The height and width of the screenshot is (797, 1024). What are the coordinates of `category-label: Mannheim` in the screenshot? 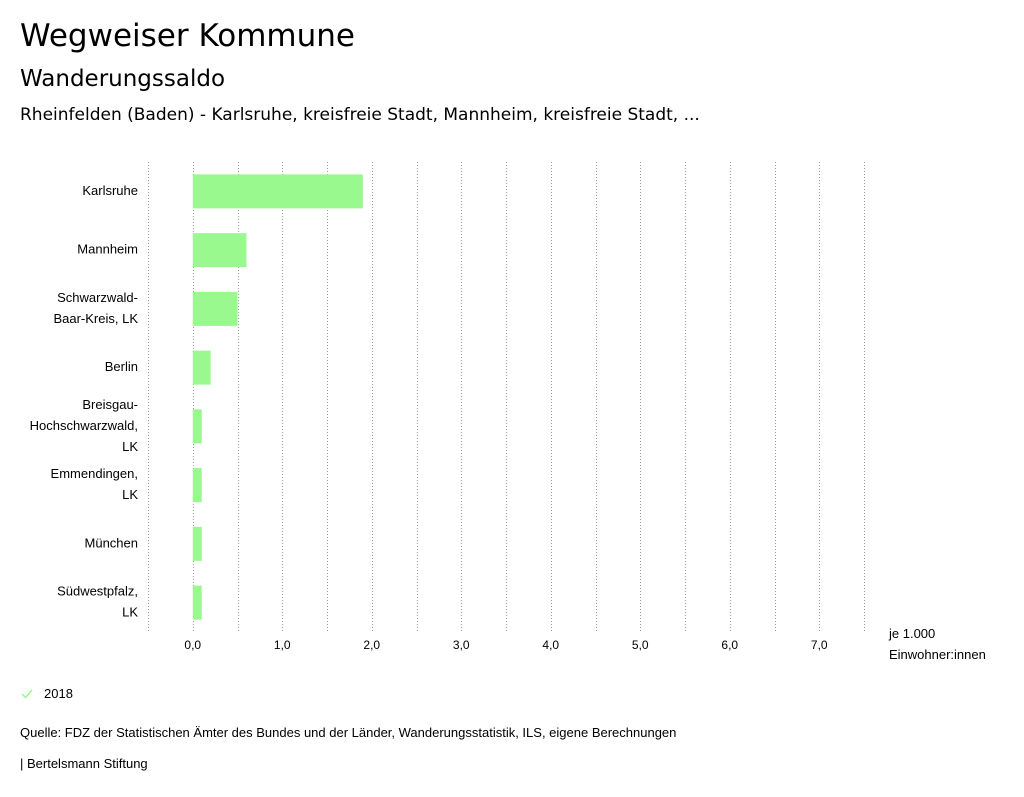 It's located at (107, 249).